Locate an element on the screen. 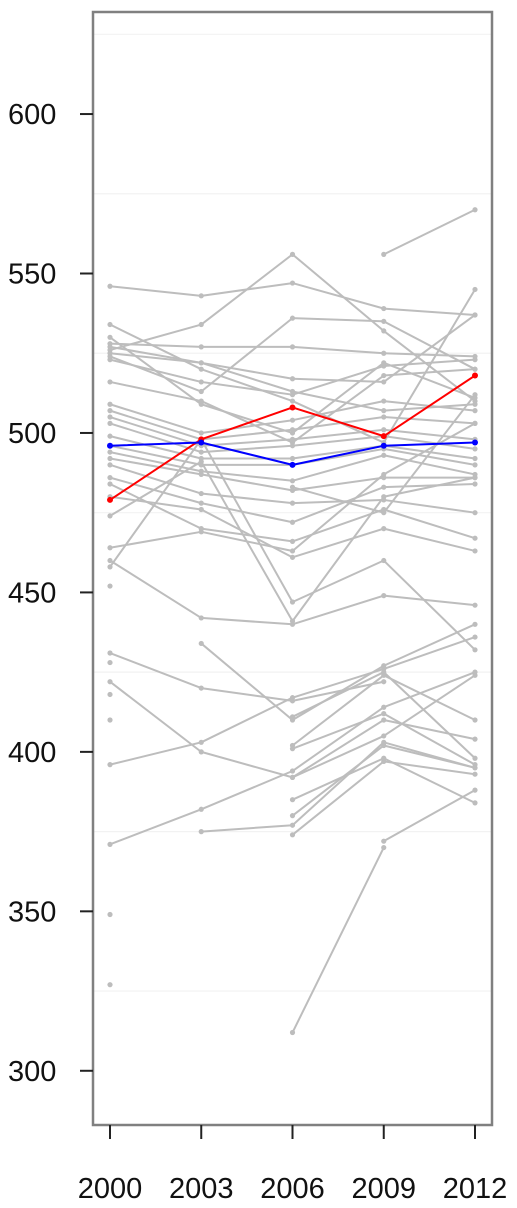 This screenshot has height=1208, width=517. series-red-highlight is located at coordinates (292, 437).